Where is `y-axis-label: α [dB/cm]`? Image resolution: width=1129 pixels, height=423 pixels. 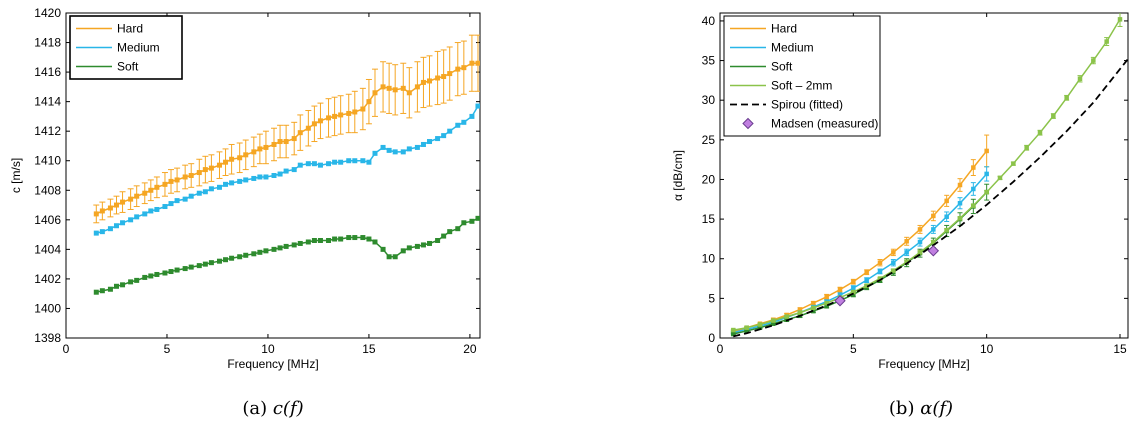
y-axis-label: α [dB/cm] is located at coordinates (678, 175).